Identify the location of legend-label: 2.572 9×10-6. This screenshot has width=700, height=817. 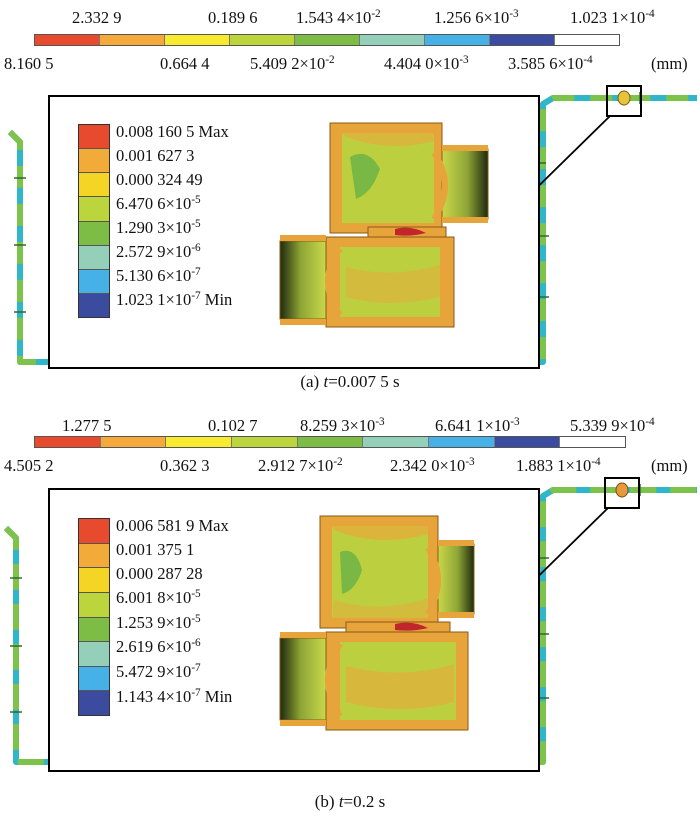
(158, 251).